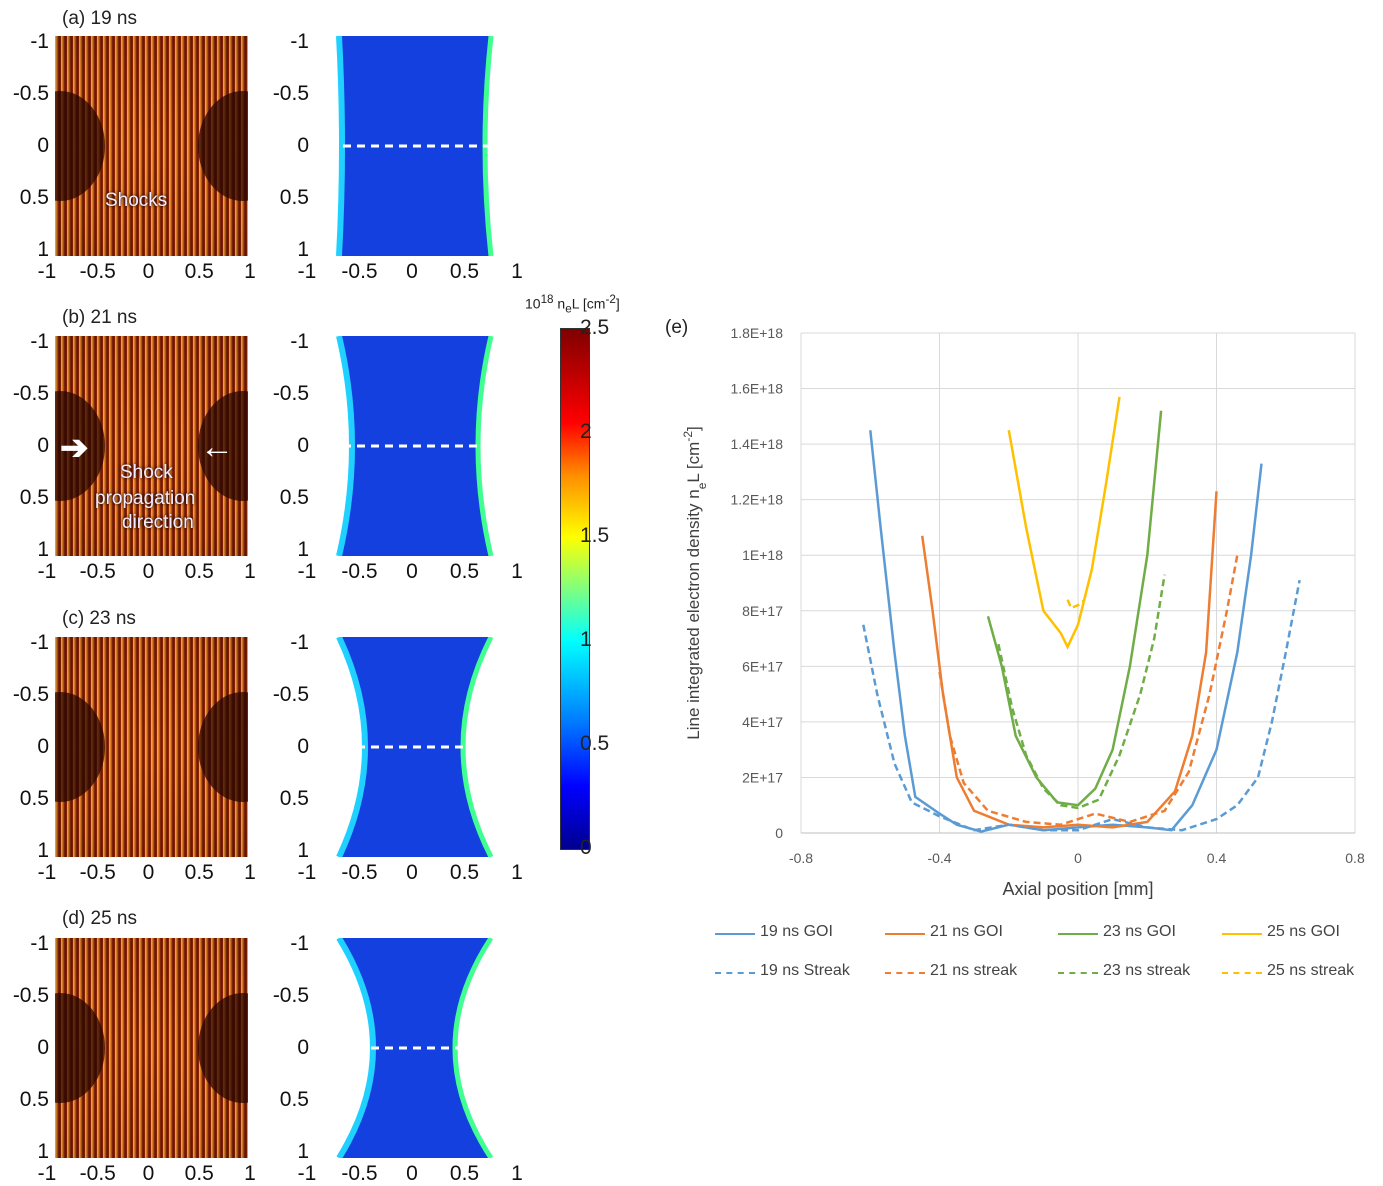 Image resolution: width=1383 pixels, height=1186 pixels. I want to click on y-tick-label: 8E+17, so click(762, 611).